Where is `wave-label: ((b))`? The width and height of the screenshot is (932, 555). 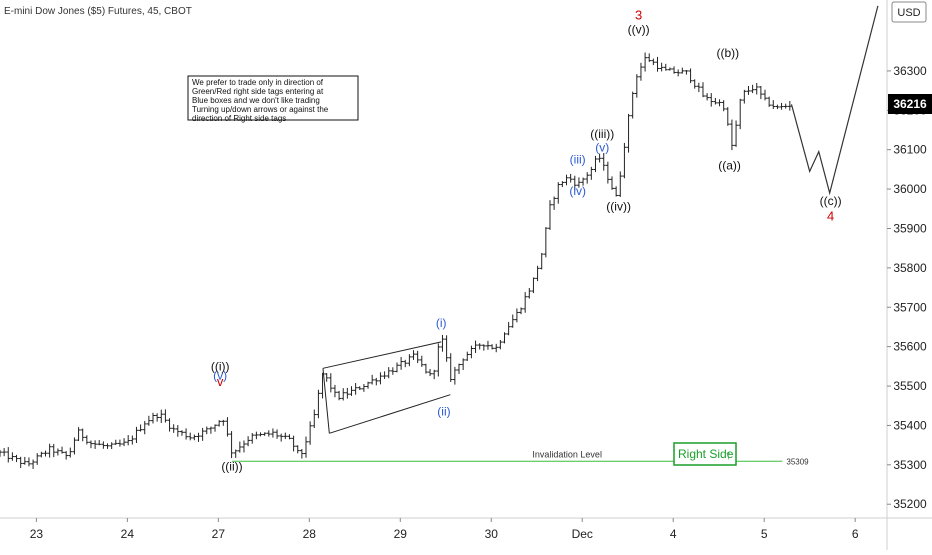 wave-label: ((b)) is located at coordinates (727, 53).